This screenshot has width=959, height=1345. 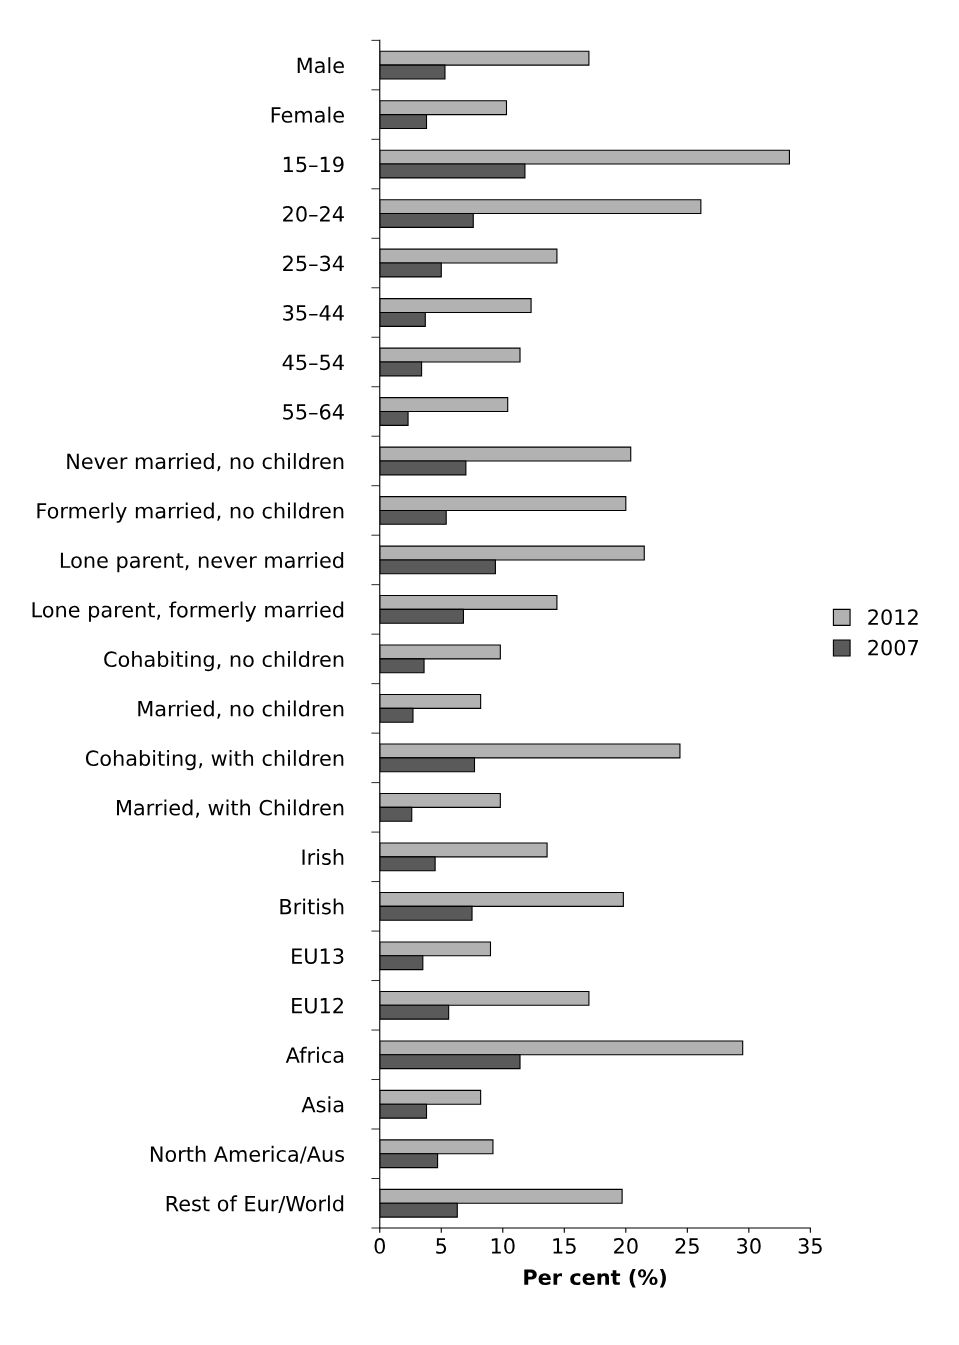 What do you see at coordinates (626, 1246) in the screenshot?
I see `x-tick-label: 20` at bounding box center [626, 1246].